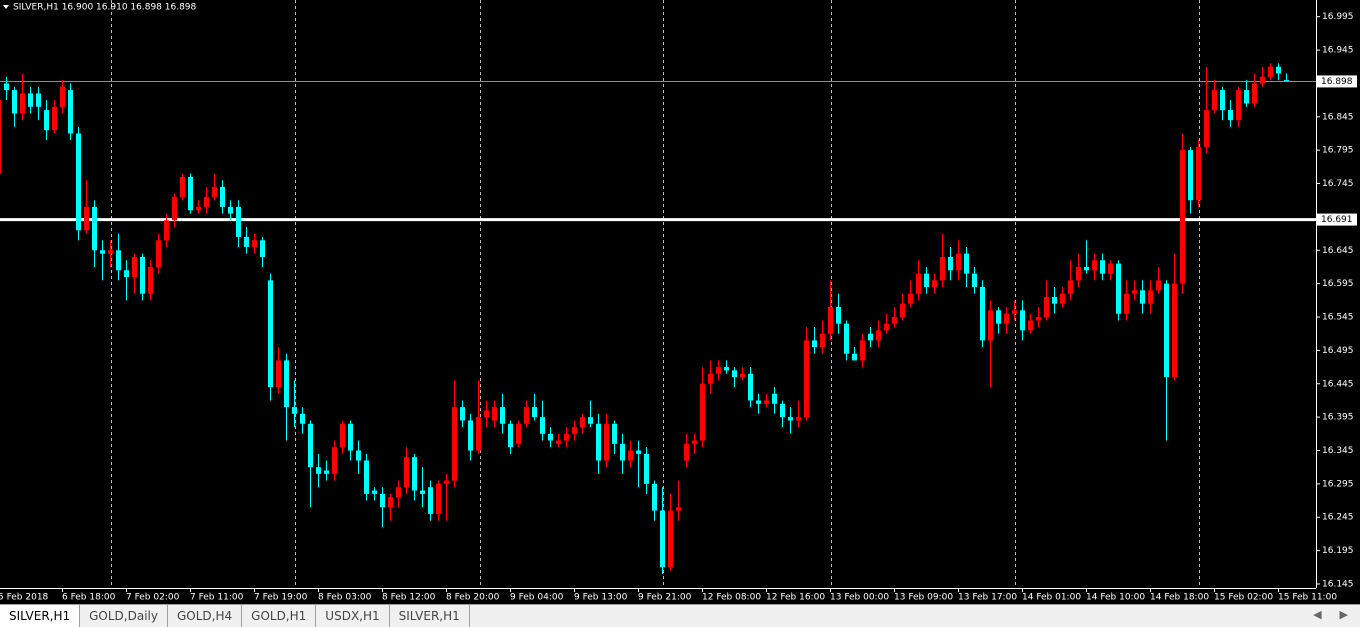 This screenshot has height=627, width=1360. What do you see at coordinates (537, 598) in the screenshot?
I see `x-tick-label: 9 Feb 04:00` at bounding box center [537, 598].